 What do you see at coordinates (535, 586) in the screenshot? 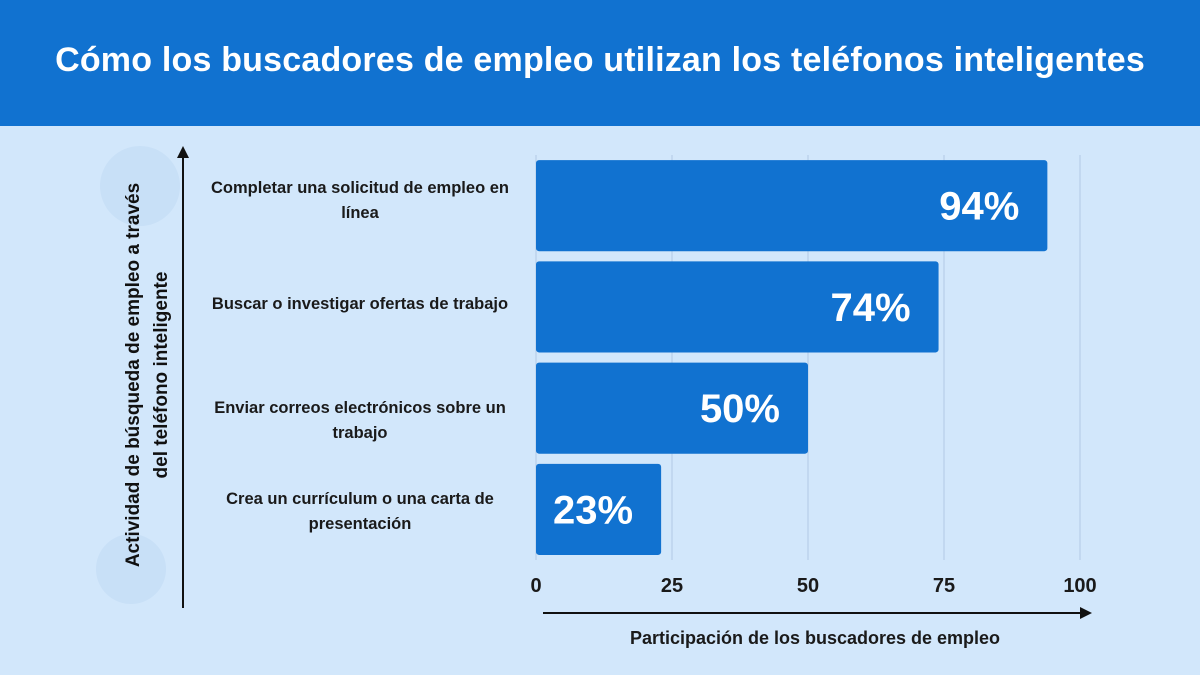
I see `x-tick-label: 0` at bounding box center [535, 586].